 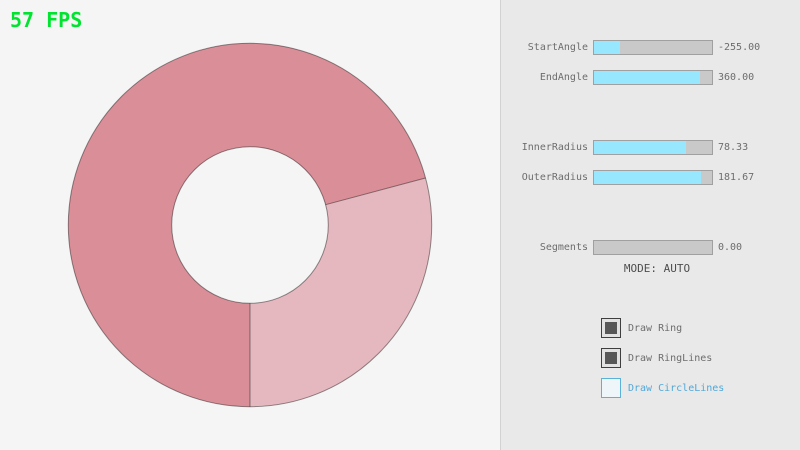 I want to click on innerradius-slider, so click(x=653, y=147).